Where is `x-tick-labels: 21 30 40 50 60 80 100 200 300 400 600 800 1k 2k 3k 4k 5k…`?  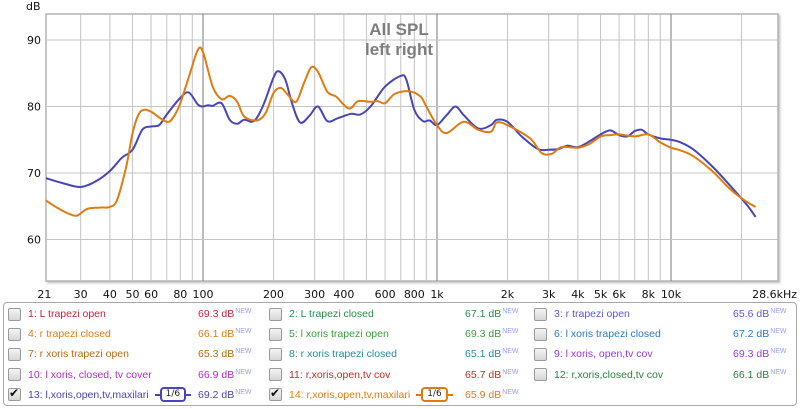 x-tick-labels: 21 30 40 50 60 80 100 200 300 400 600 800 1k 2k 3k 4k 5k… is located at coordinates (417, 294).